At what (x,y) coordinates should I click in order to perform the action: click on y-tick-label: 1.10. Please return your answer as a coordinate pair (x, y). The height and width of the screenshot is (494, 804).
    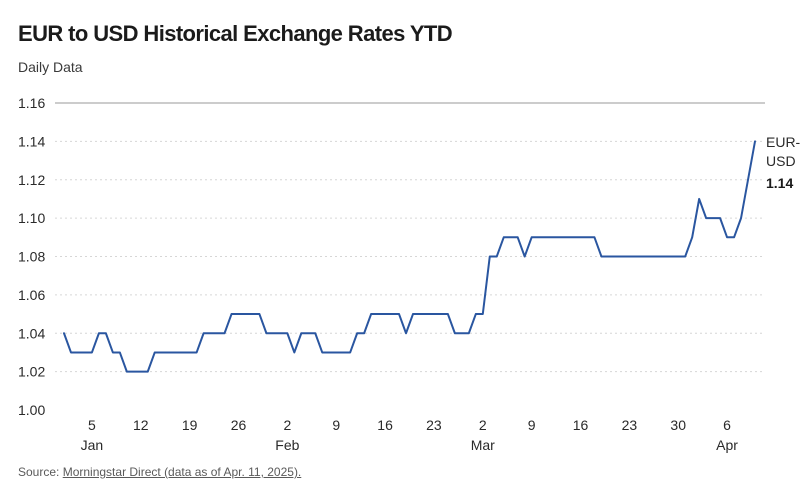
    Looking at the image, I should click on (31, 218).